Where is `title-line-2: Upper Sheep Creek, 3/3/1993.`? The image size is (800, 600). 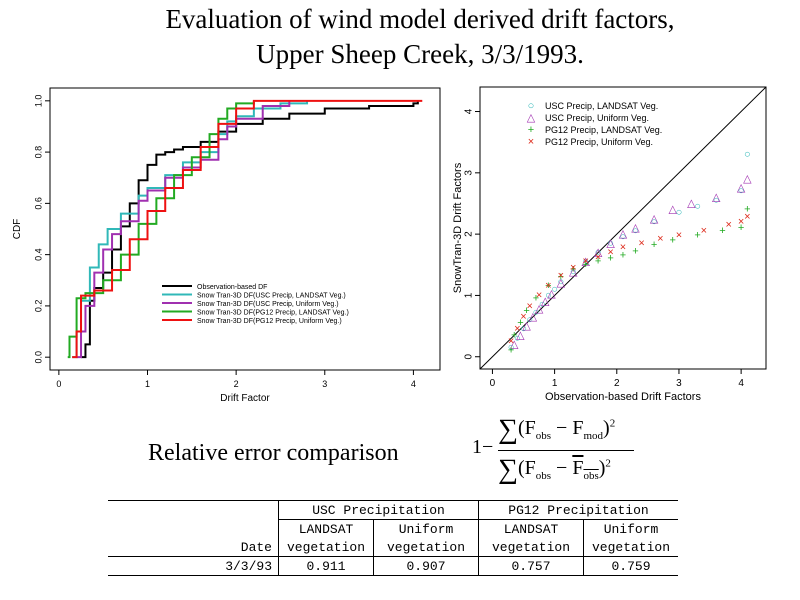
title-line-2: Upper Sheep Creek, 3/3/1993. is located at coordinates (420, 54).